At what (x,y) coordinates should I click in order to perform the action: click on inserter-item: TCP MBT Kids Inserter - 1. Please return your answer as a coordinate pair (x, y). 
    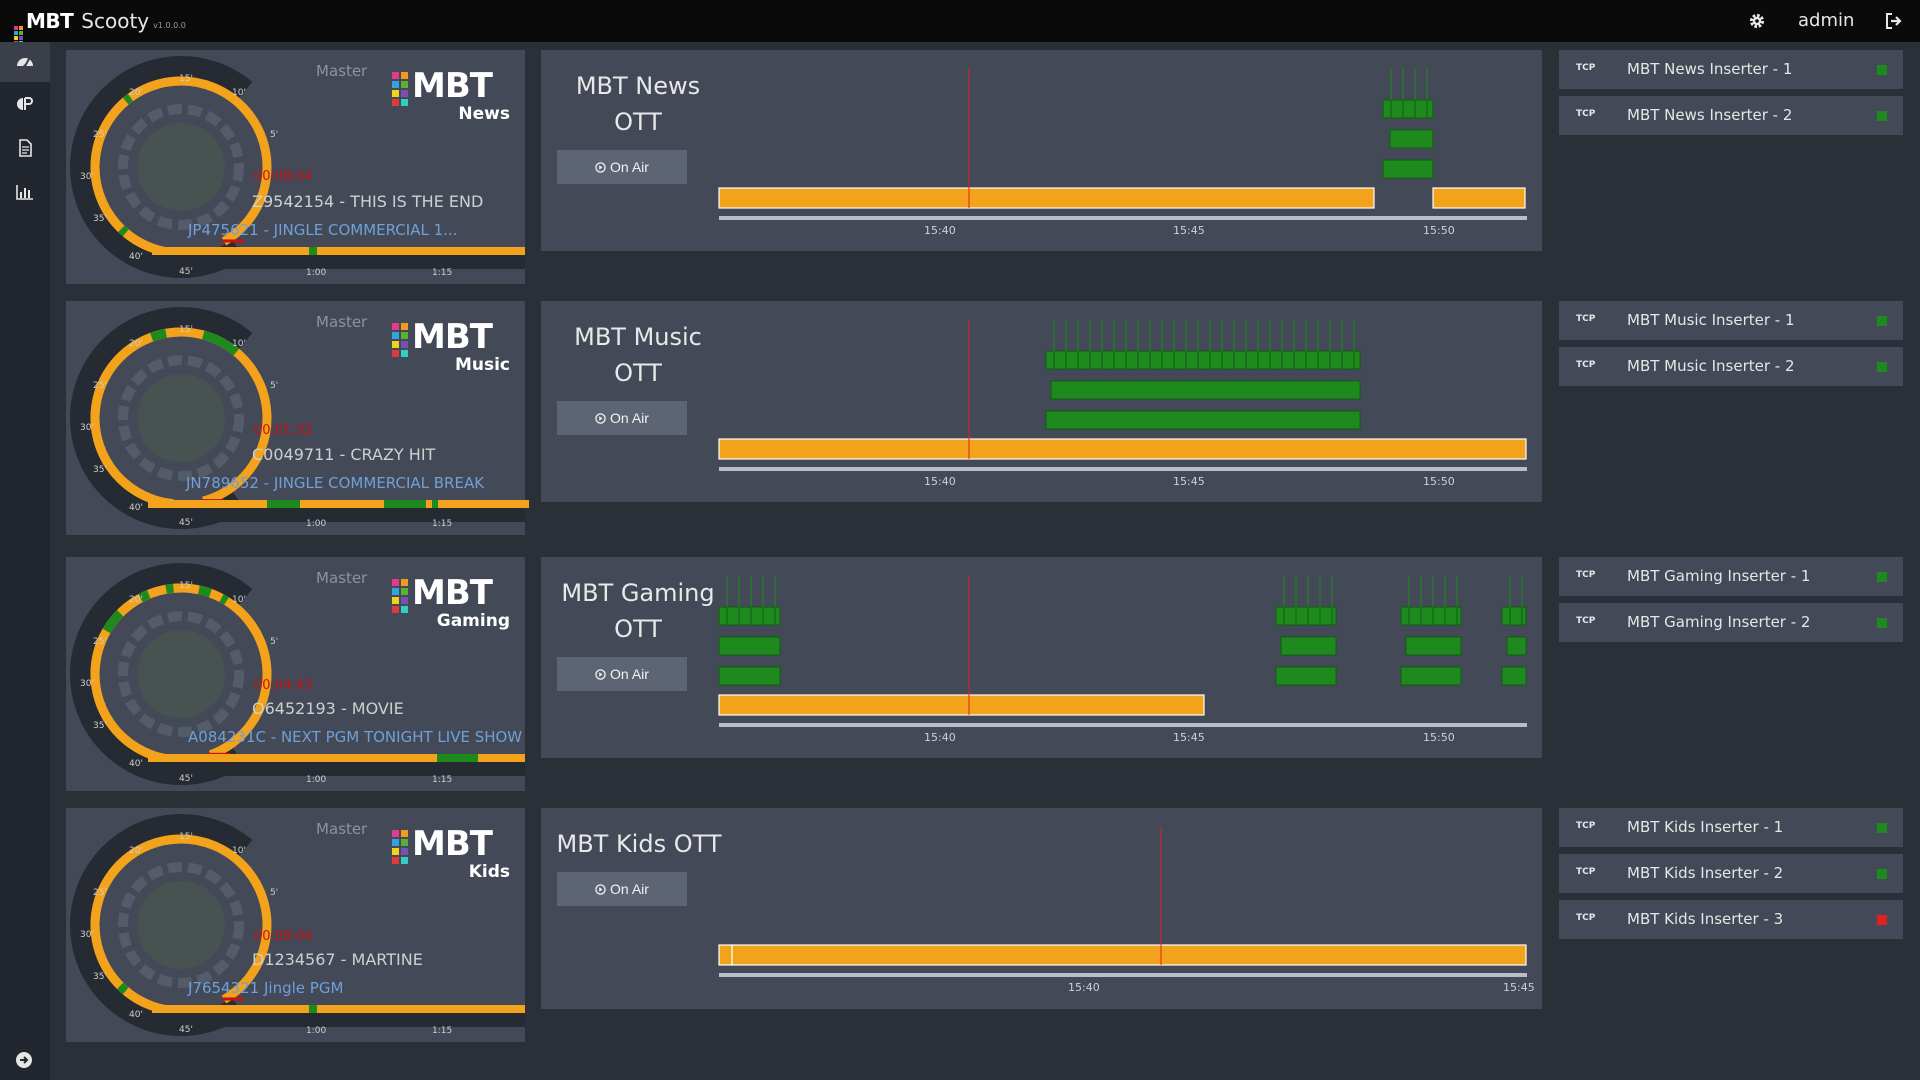
    Looking at the image, I should click on (1731, 827).